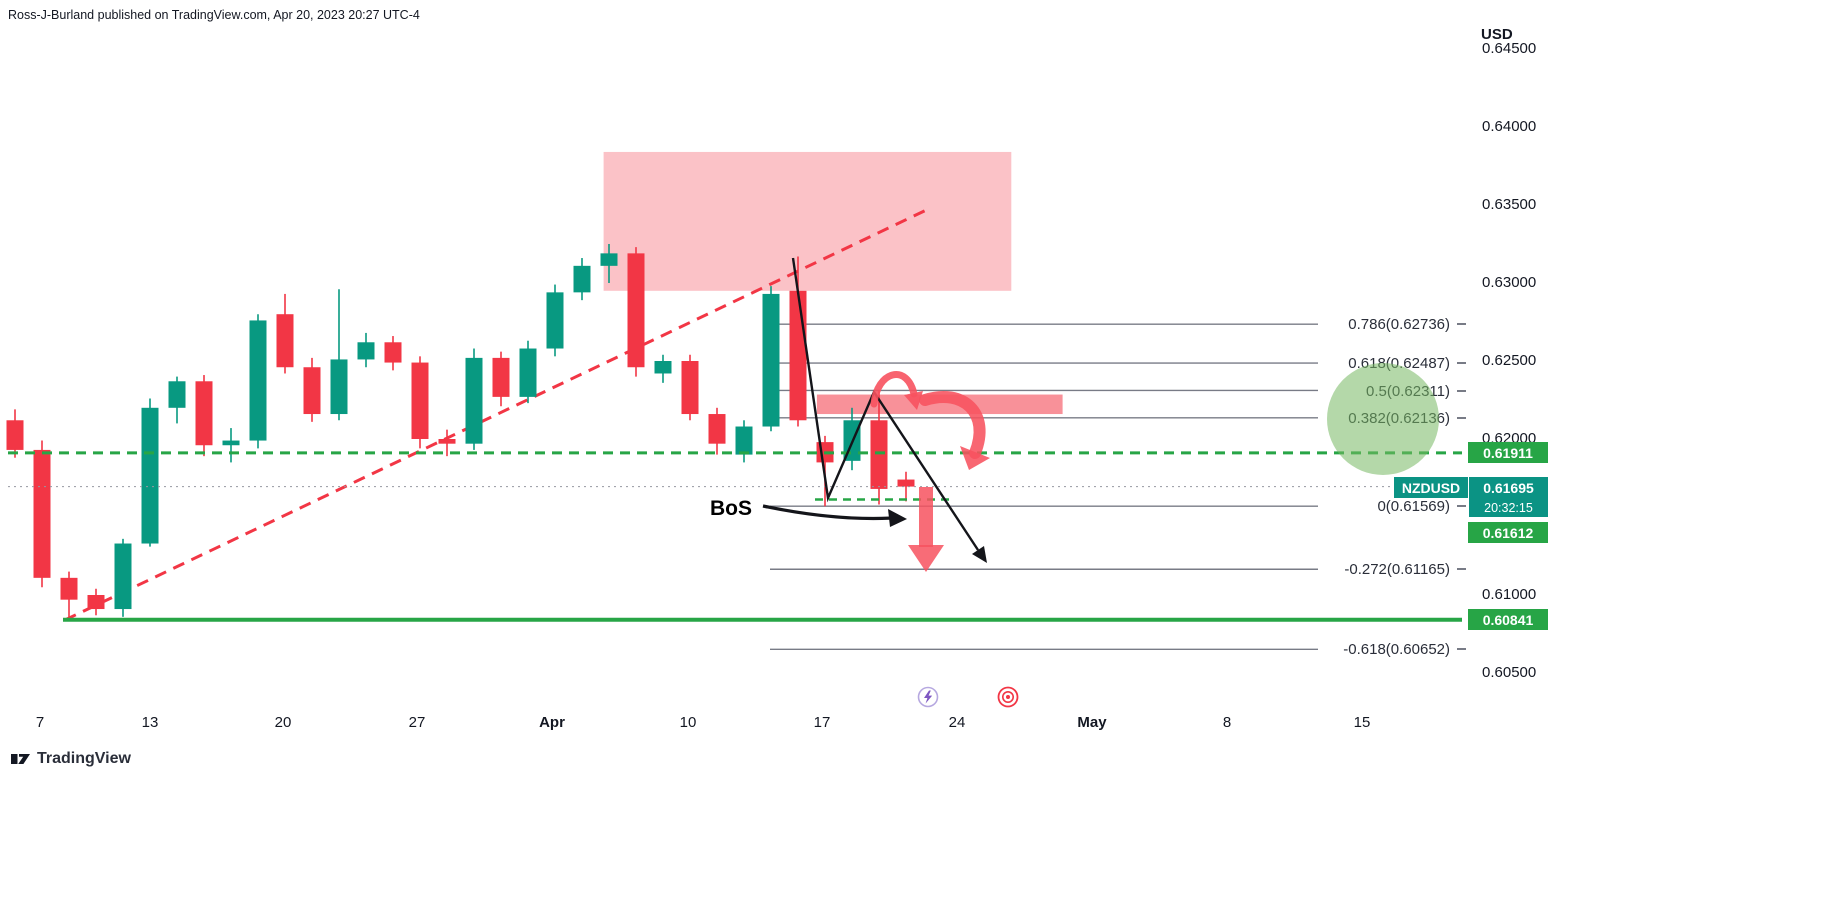 This screenshot has height=907, width=1834. I want to click on idea-lightning-icon, so click(928, 697).